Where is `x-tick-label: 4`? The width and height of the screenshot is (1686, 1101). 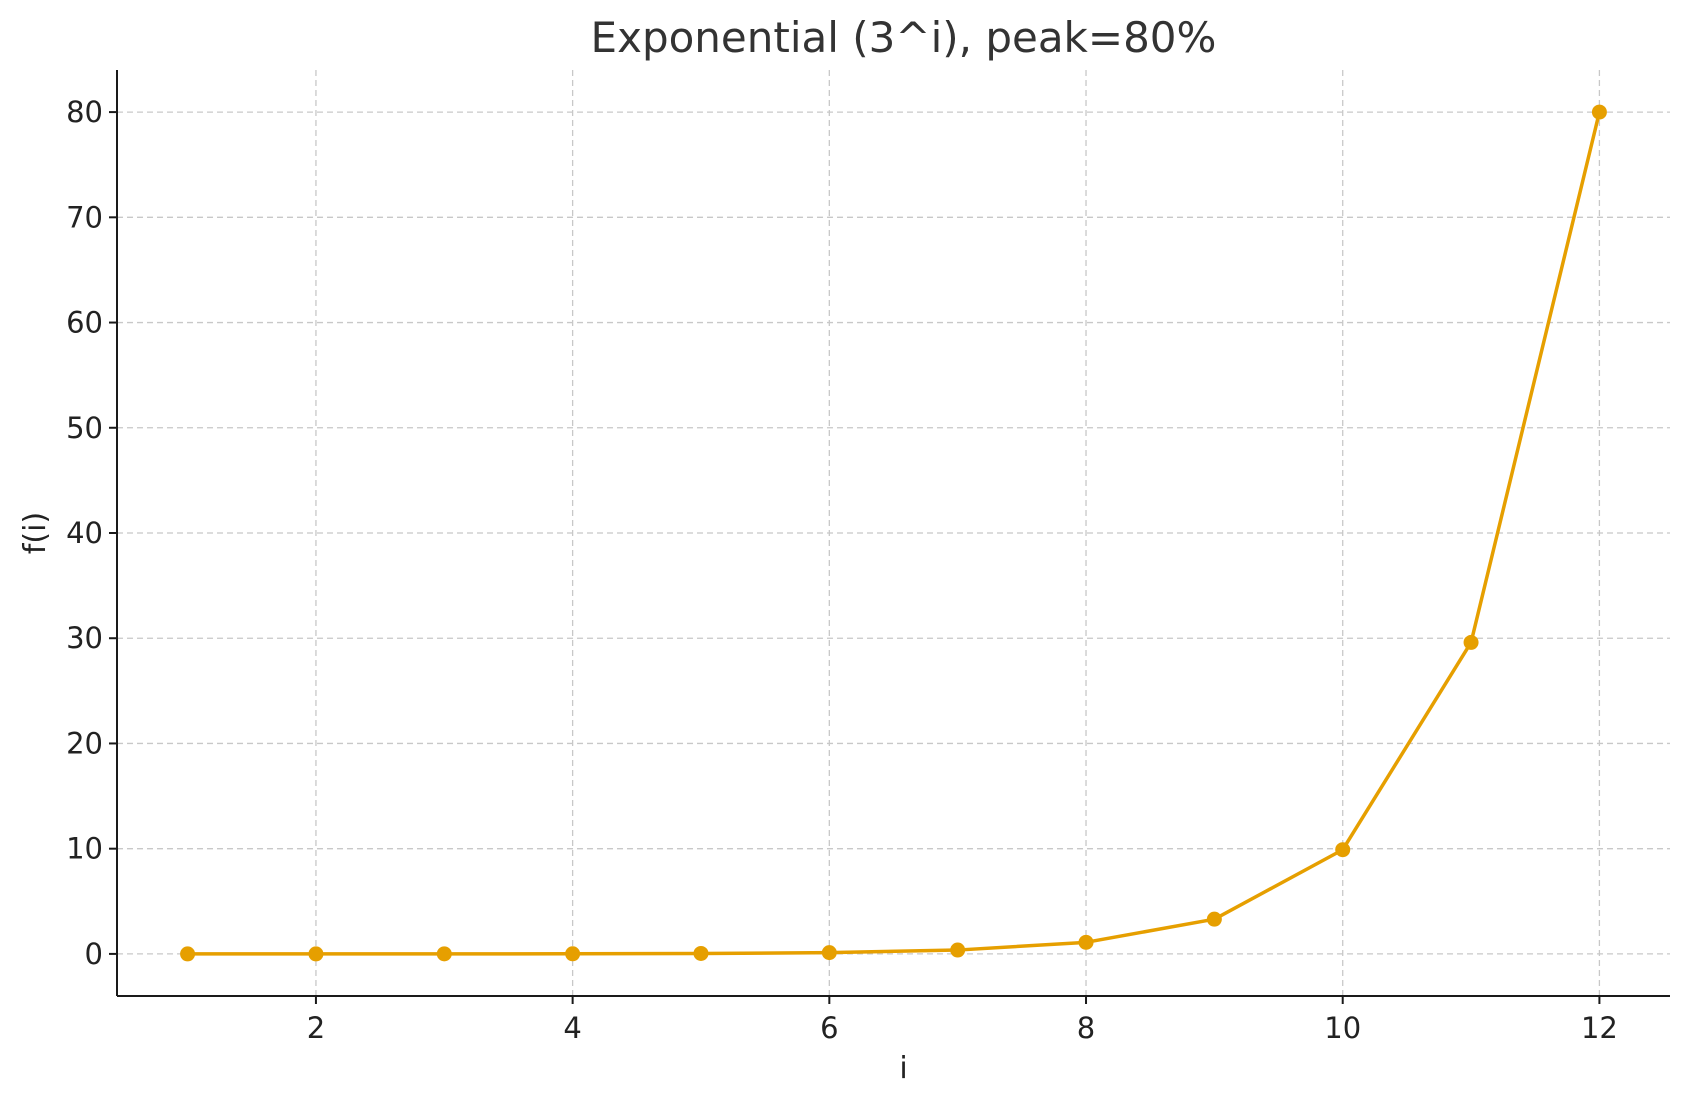 x-tick-label: 4 is located at coordinates (572, 1028).